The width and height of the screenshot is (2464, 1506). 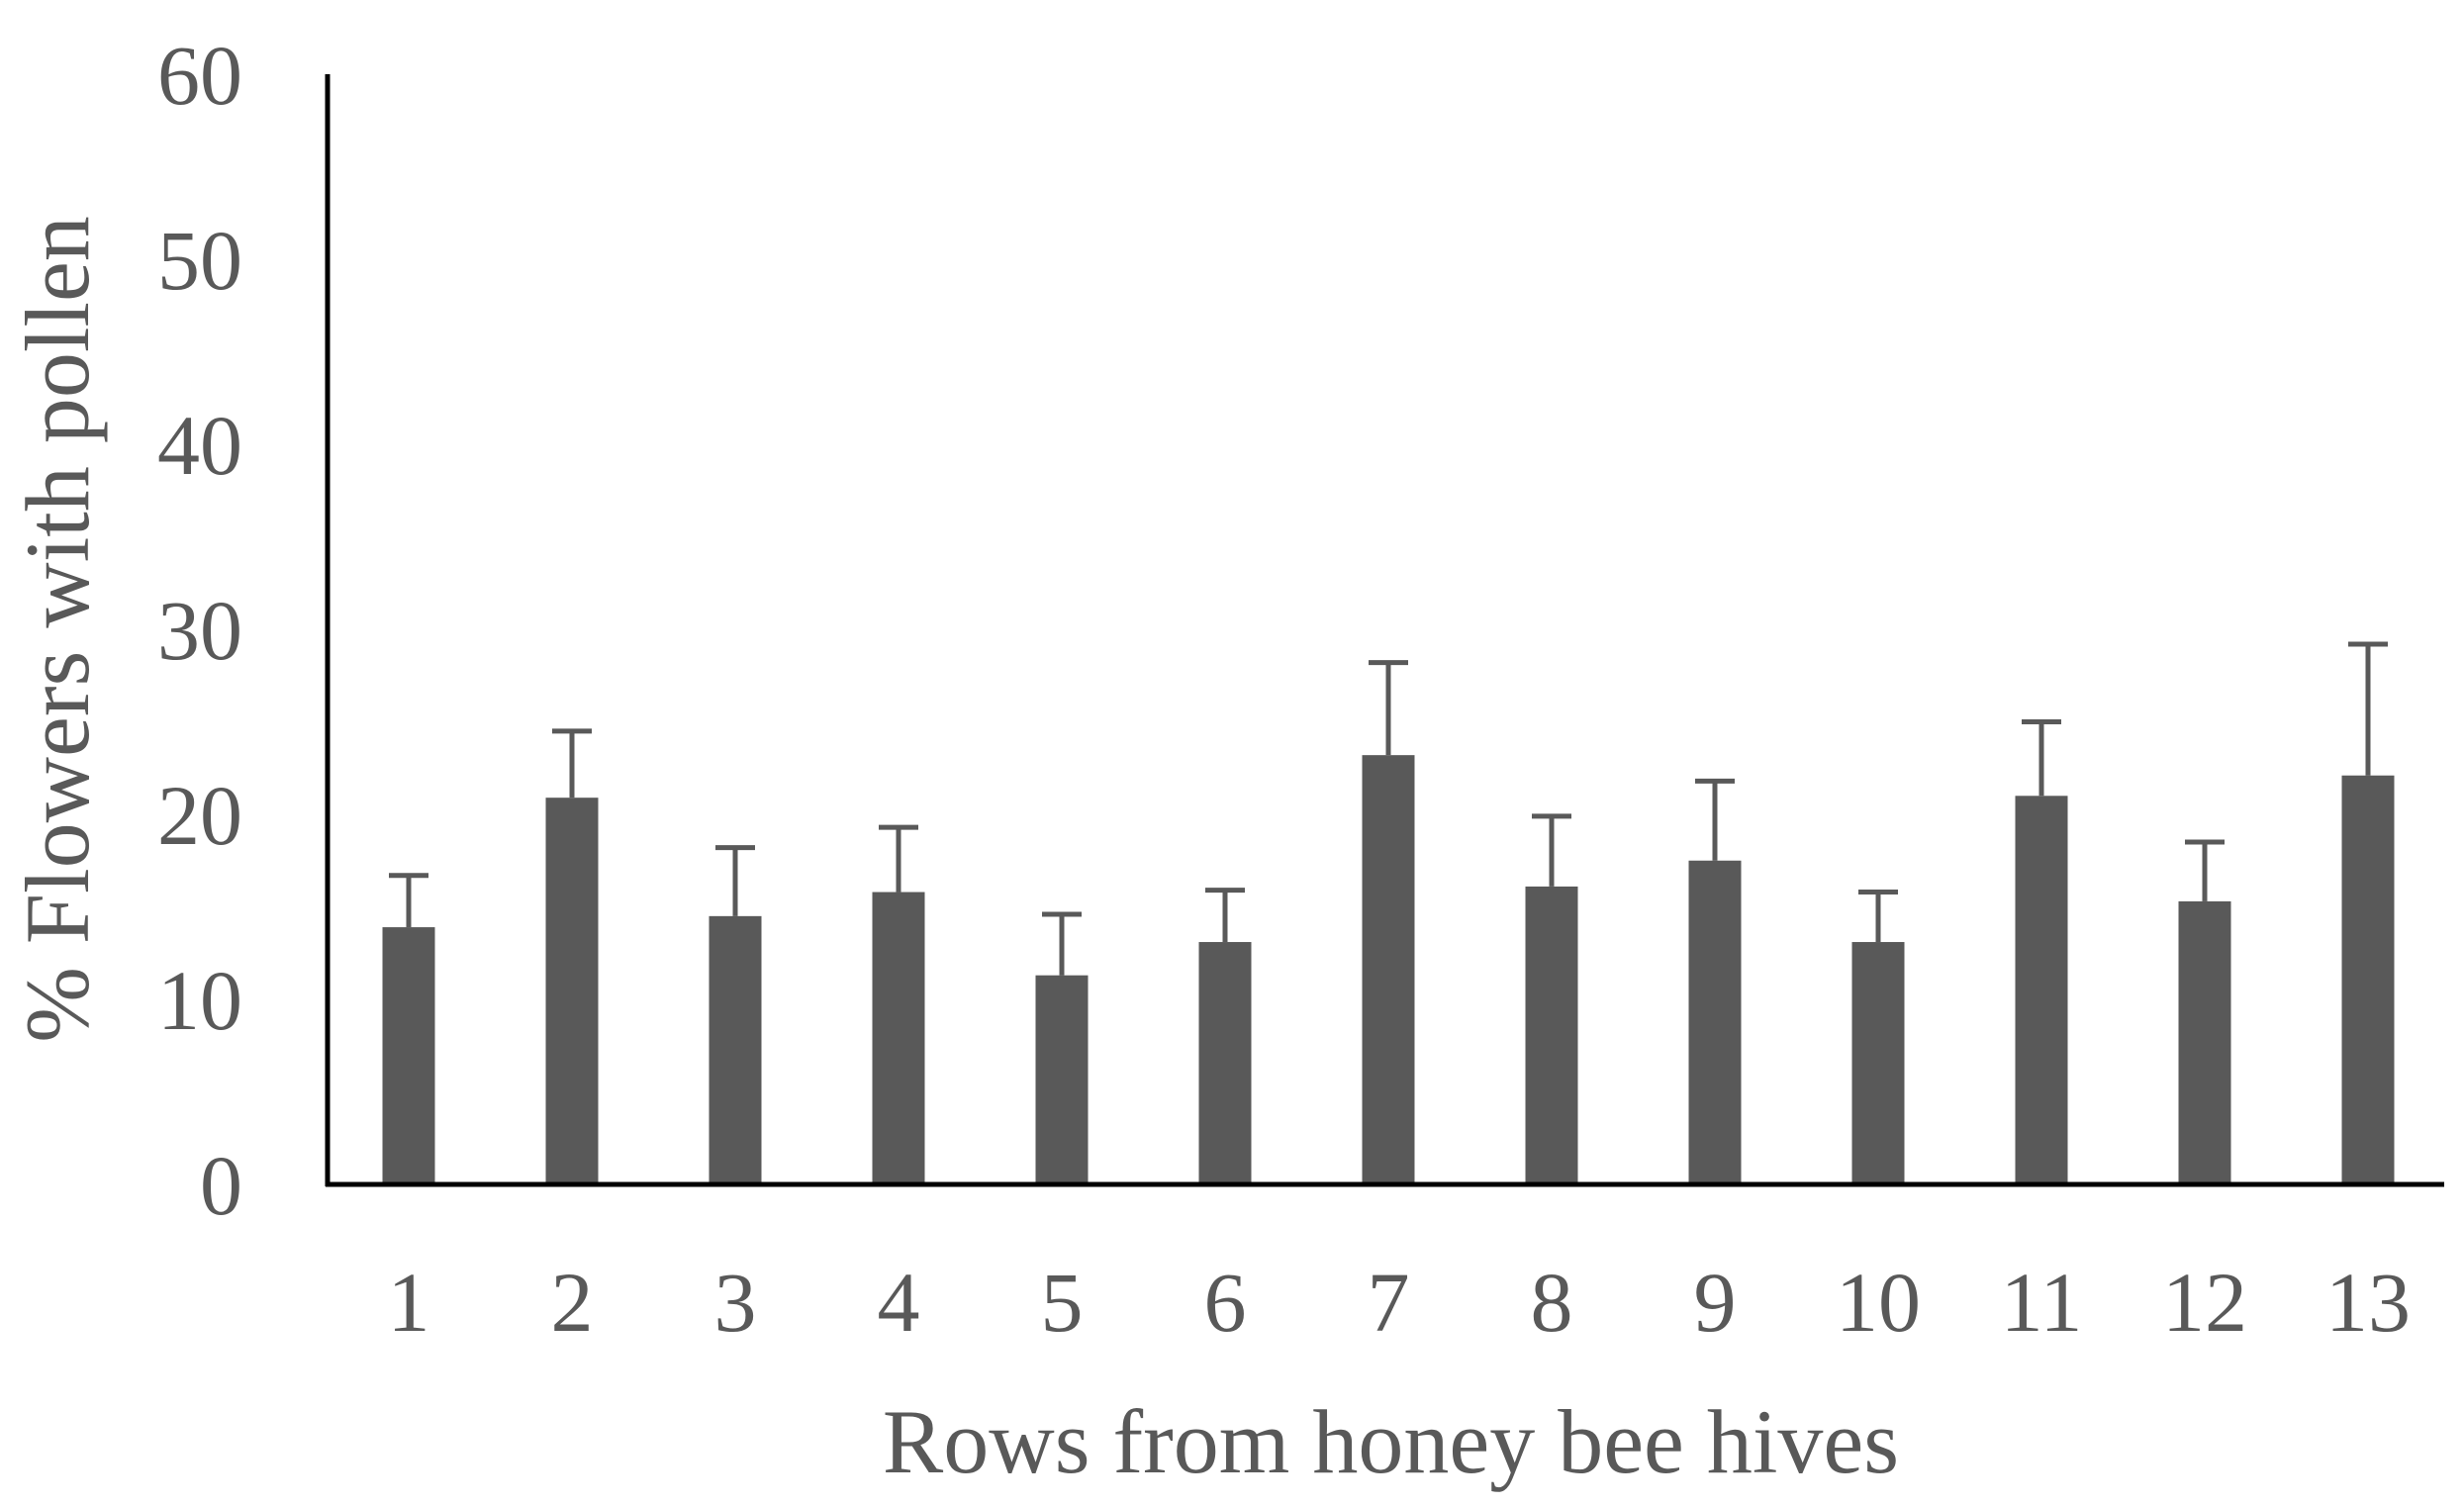 I want to click on x-tick-label: 9, so click(x=1715, y=1302).